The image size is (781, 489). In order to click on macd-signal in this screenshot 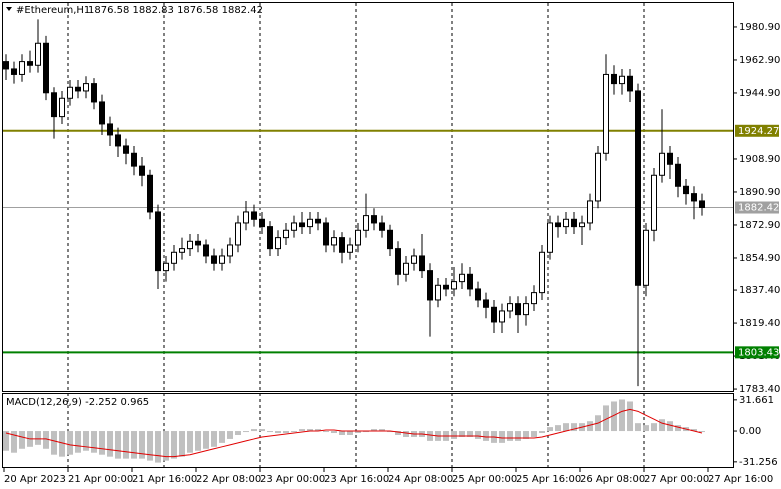, I will do `click(354, 433)`.